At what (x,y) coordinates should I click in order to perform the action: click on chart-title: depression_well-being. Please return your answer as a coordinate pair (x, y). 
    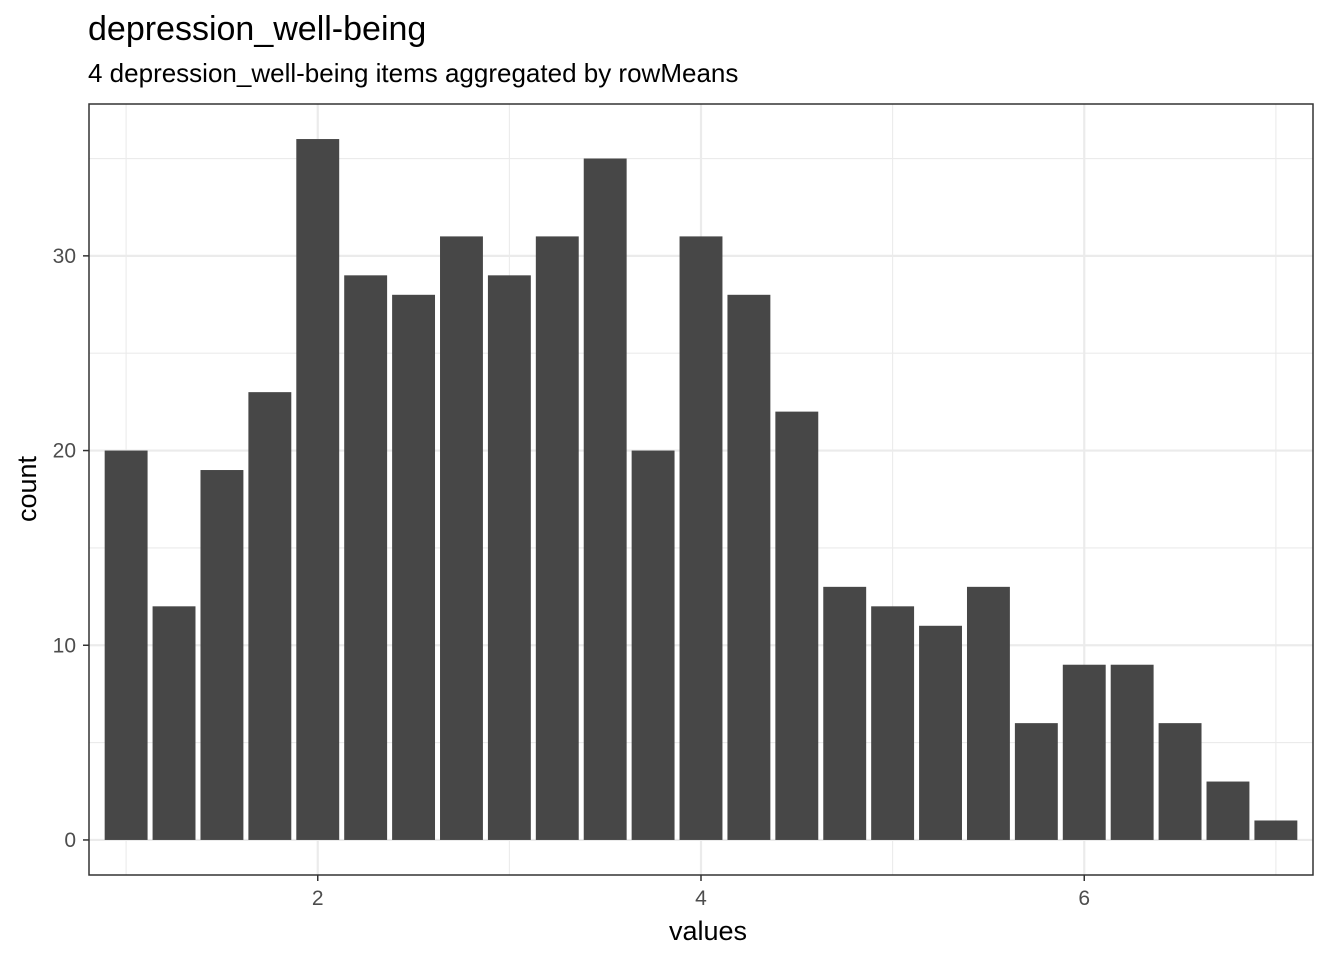
    Looking at the image, I should click on (257, 29).